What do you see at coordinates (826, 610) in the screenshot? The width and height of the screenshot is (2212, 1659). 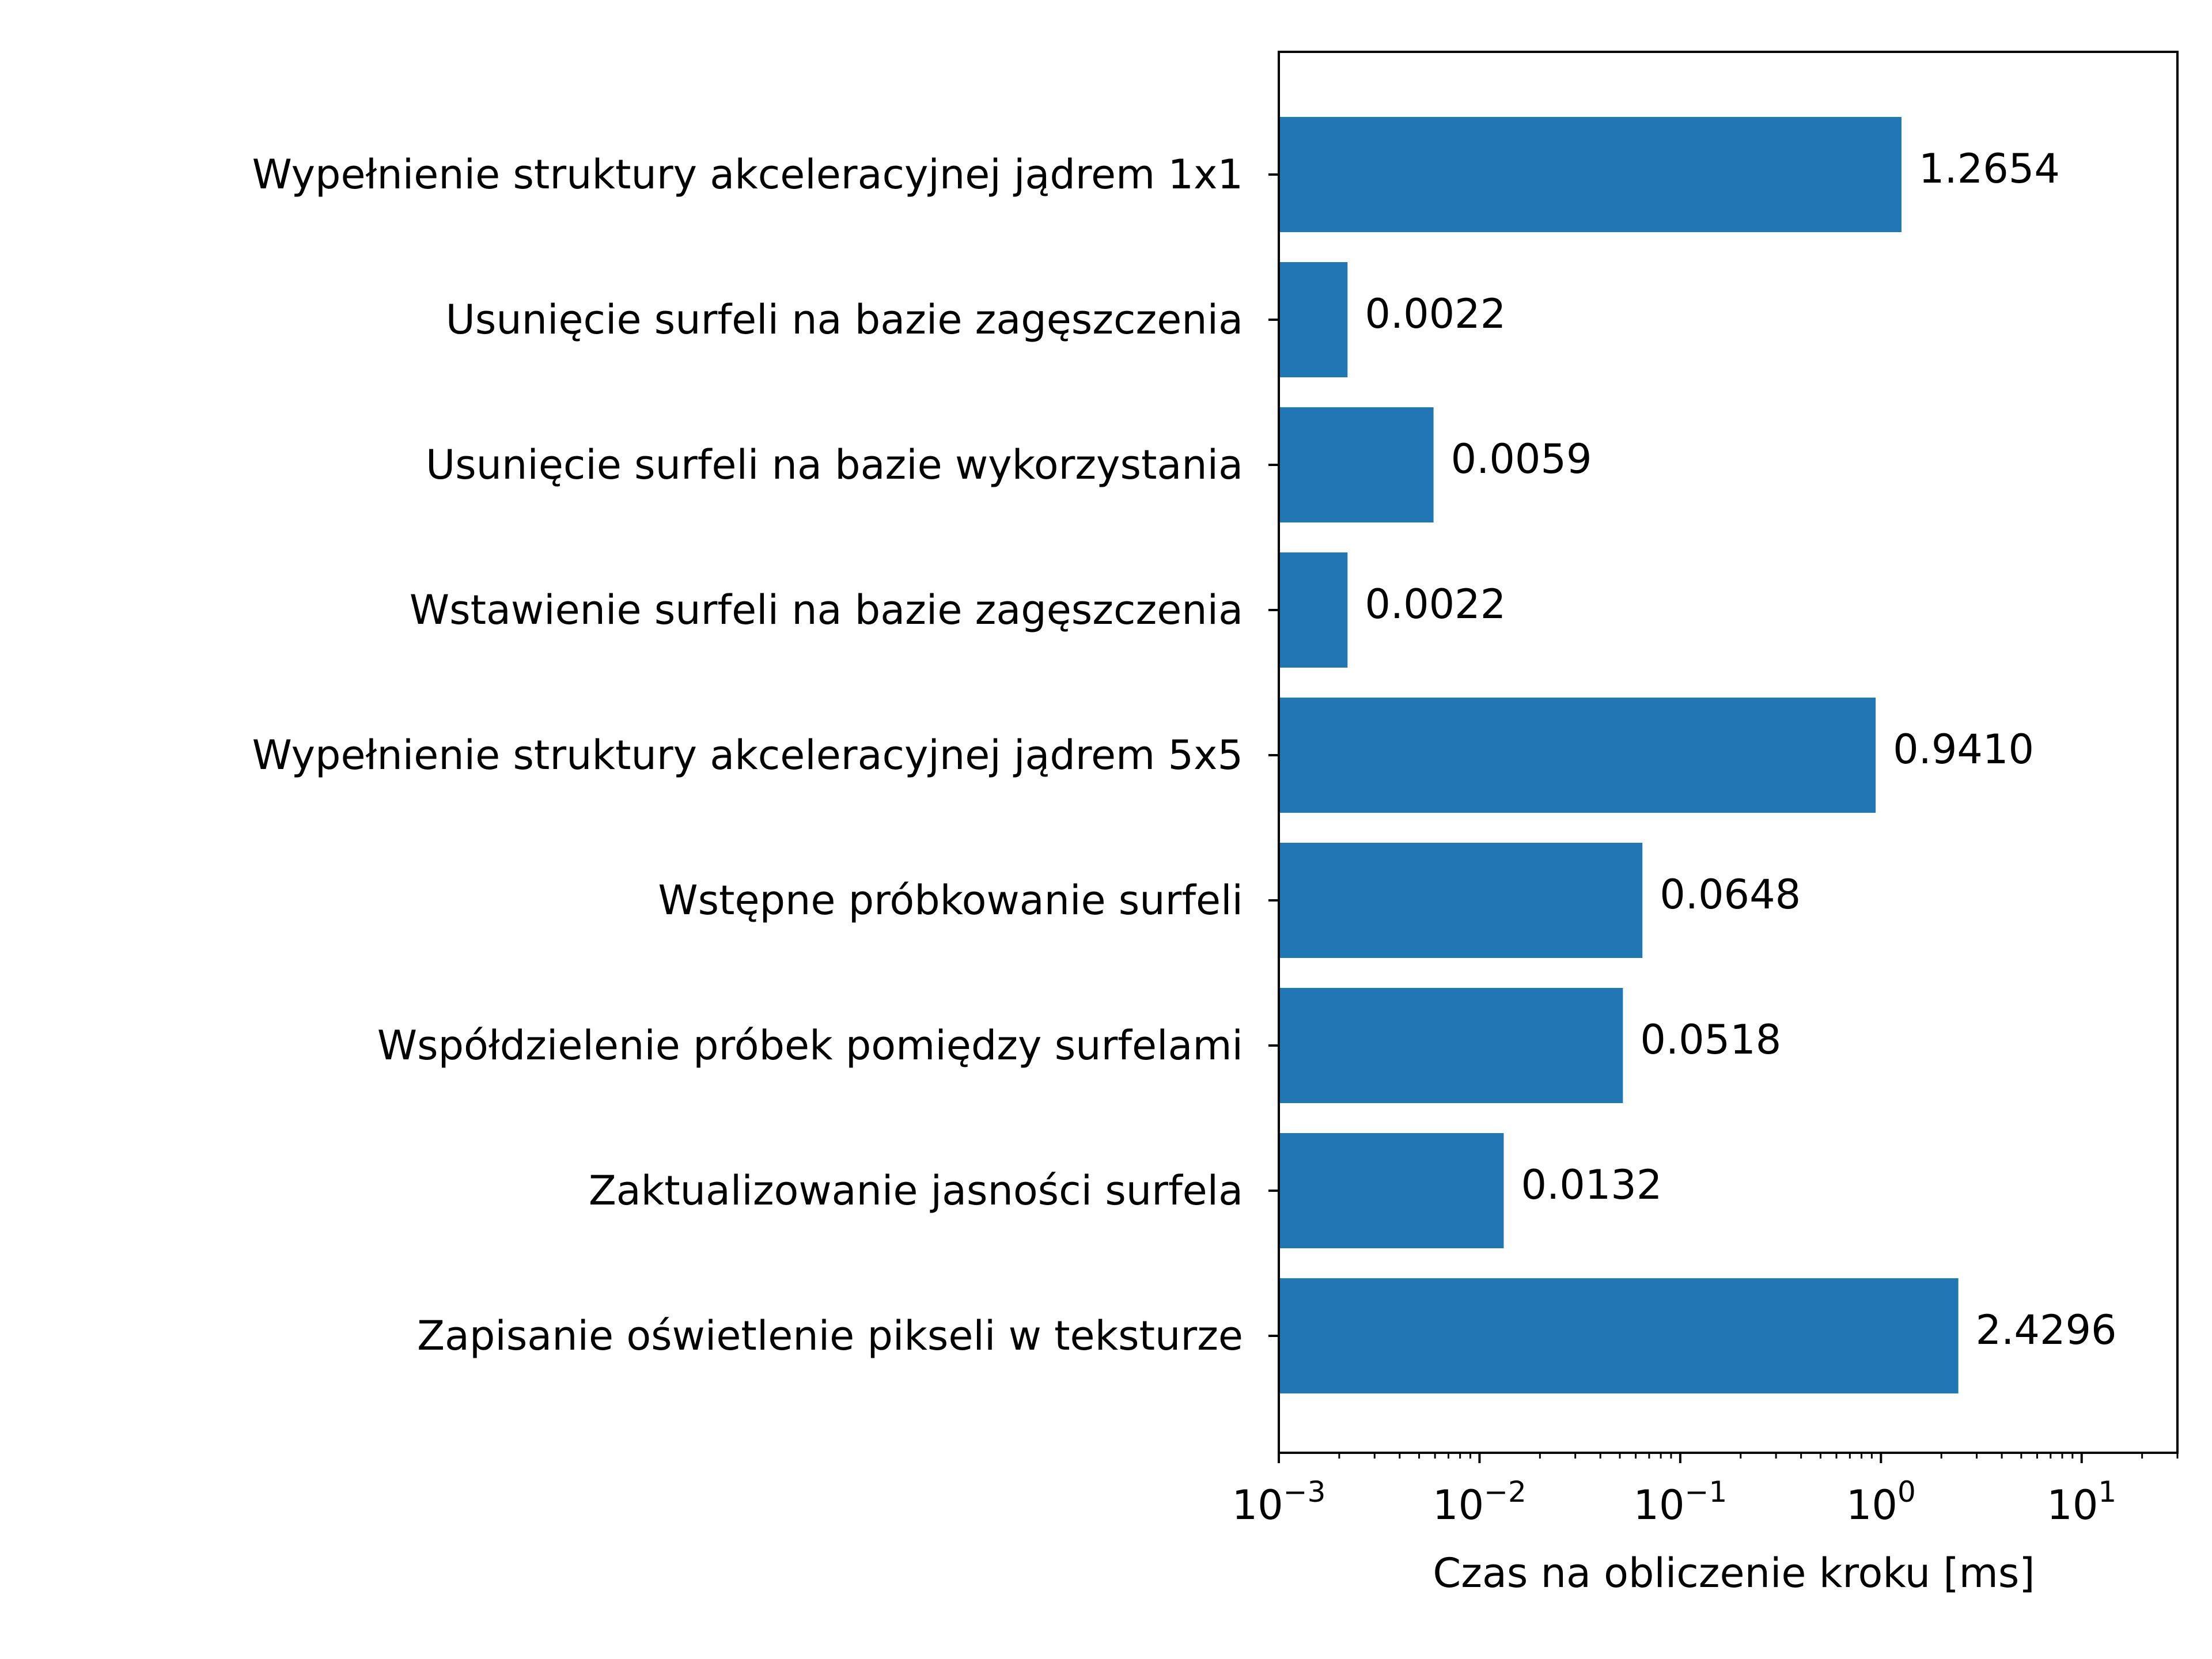 I see `category-label: Wstawienie surfeli na bazie zagęszczenia` at bounding box center [826, 610].